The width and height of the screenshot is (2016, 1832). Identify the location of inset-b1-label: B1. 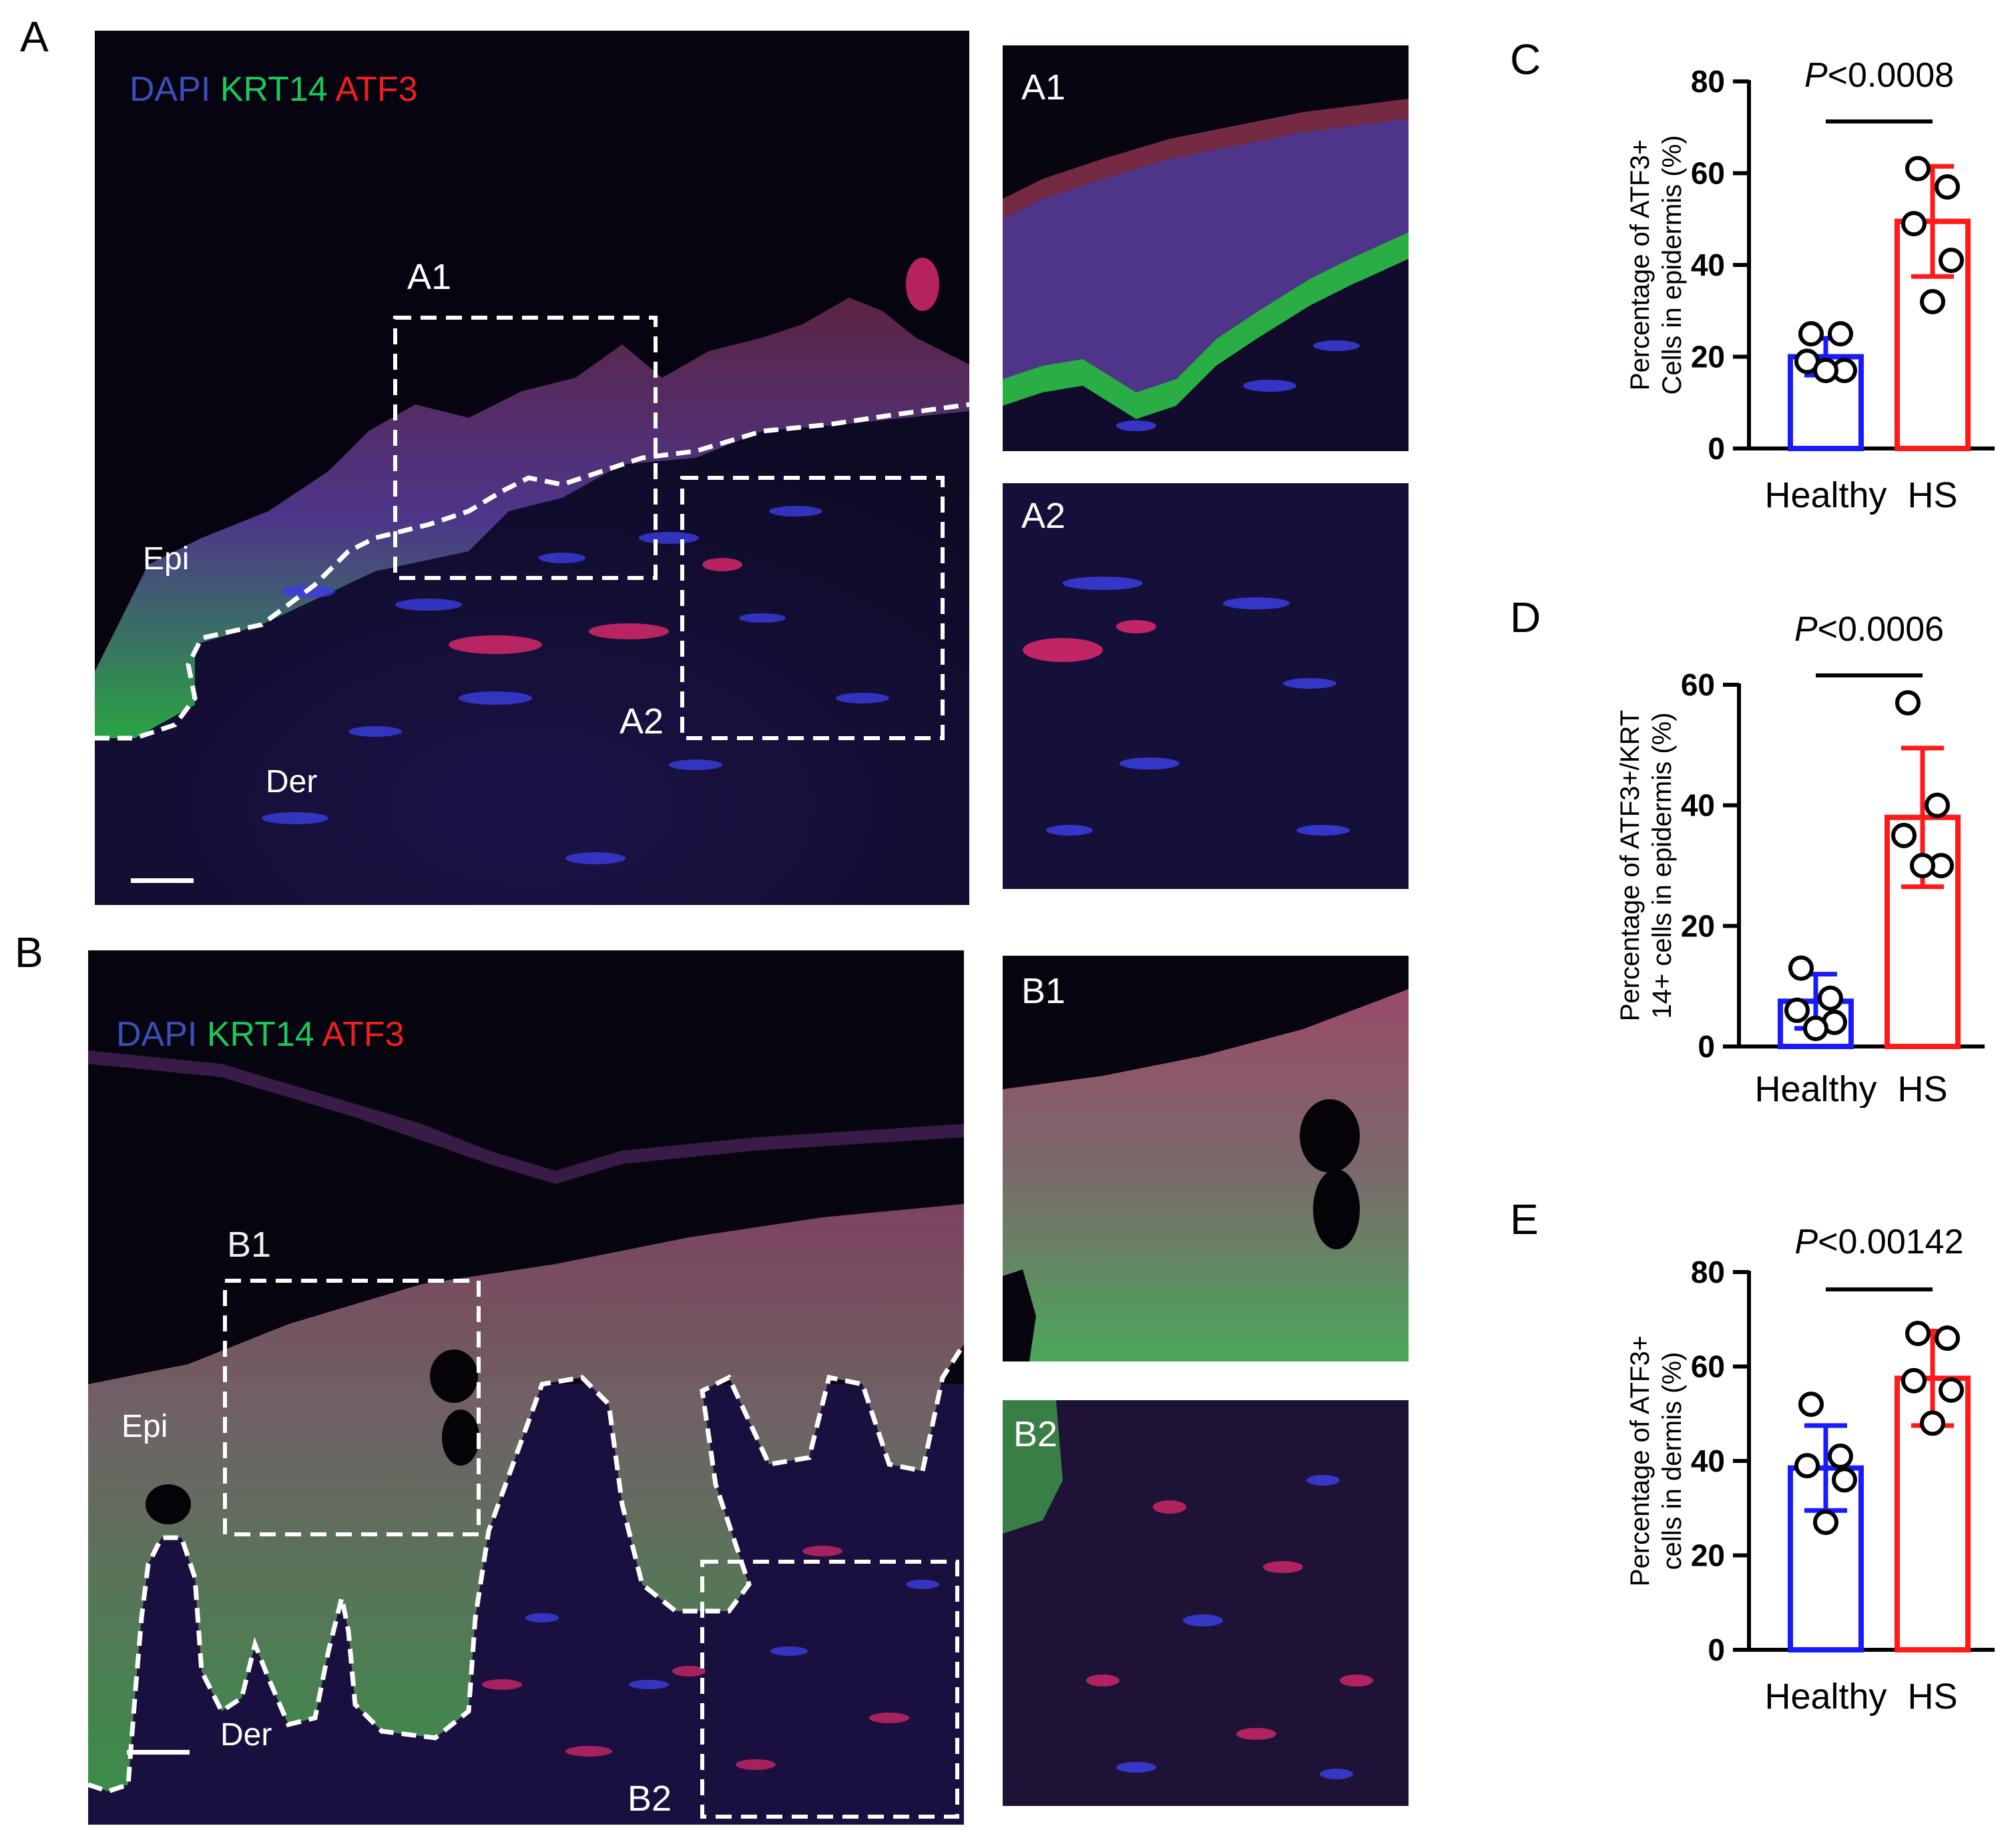
(1044, 991).